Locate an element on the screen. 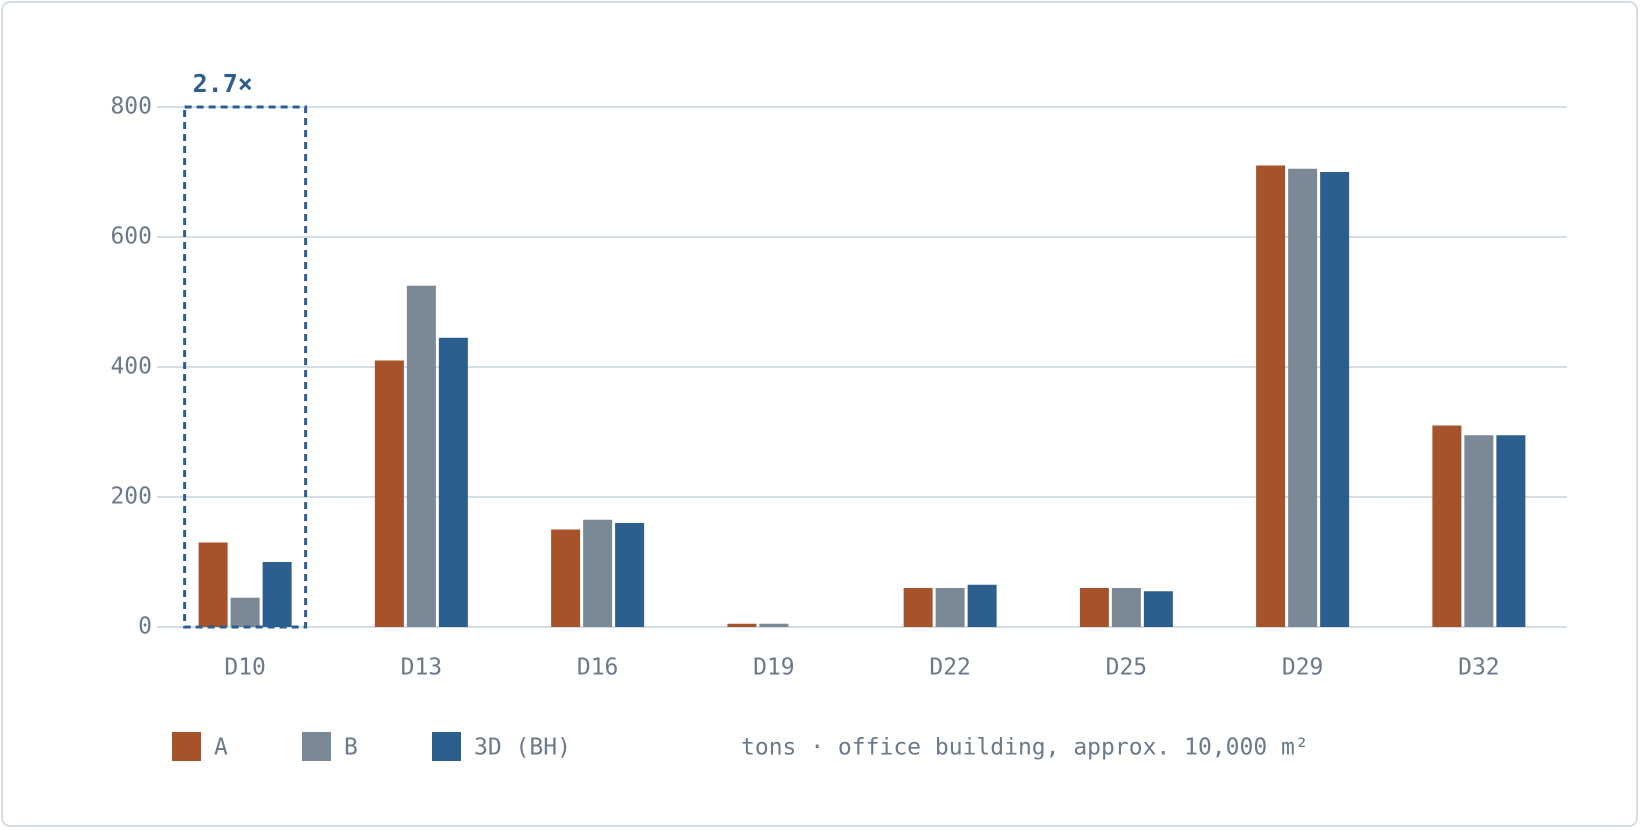 This screenshot has height=830, width=1640. x-tick-label: D25 is located at coordinates (1127, 668).